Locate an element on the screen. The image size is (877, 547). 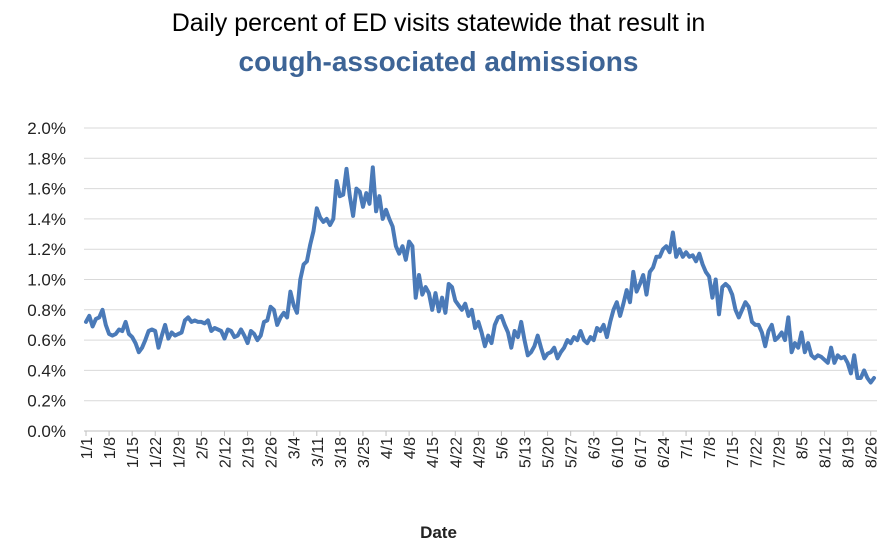
y-tick-label: 0.2% is located at coordinates (46, 401).